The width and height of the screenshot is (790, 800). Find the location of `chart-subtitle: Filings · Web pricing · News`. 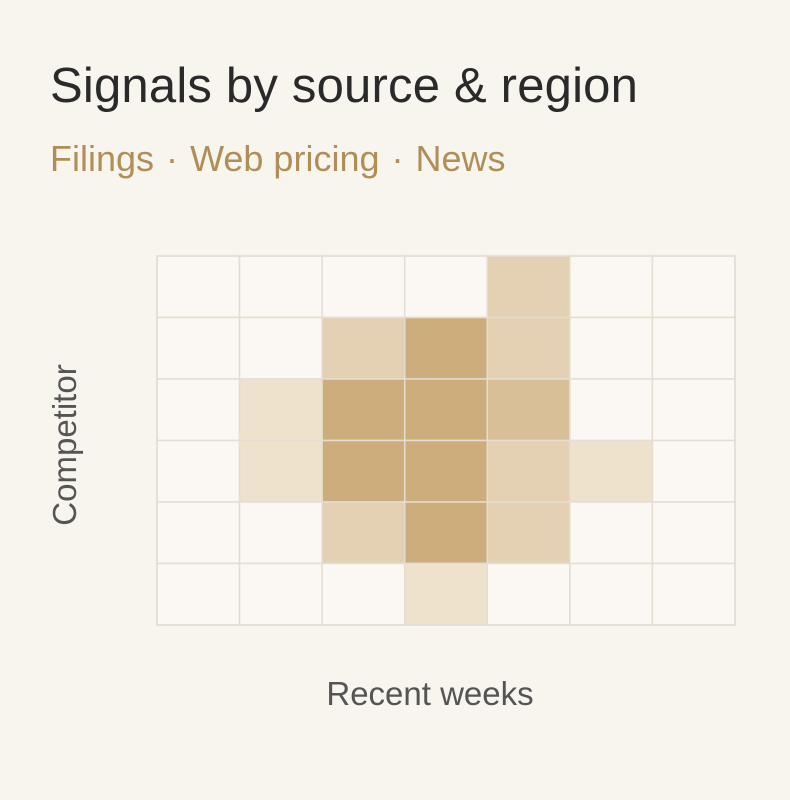

chart-subtitle: Filings · Web pricing · News is located at coordinates (278, 159).